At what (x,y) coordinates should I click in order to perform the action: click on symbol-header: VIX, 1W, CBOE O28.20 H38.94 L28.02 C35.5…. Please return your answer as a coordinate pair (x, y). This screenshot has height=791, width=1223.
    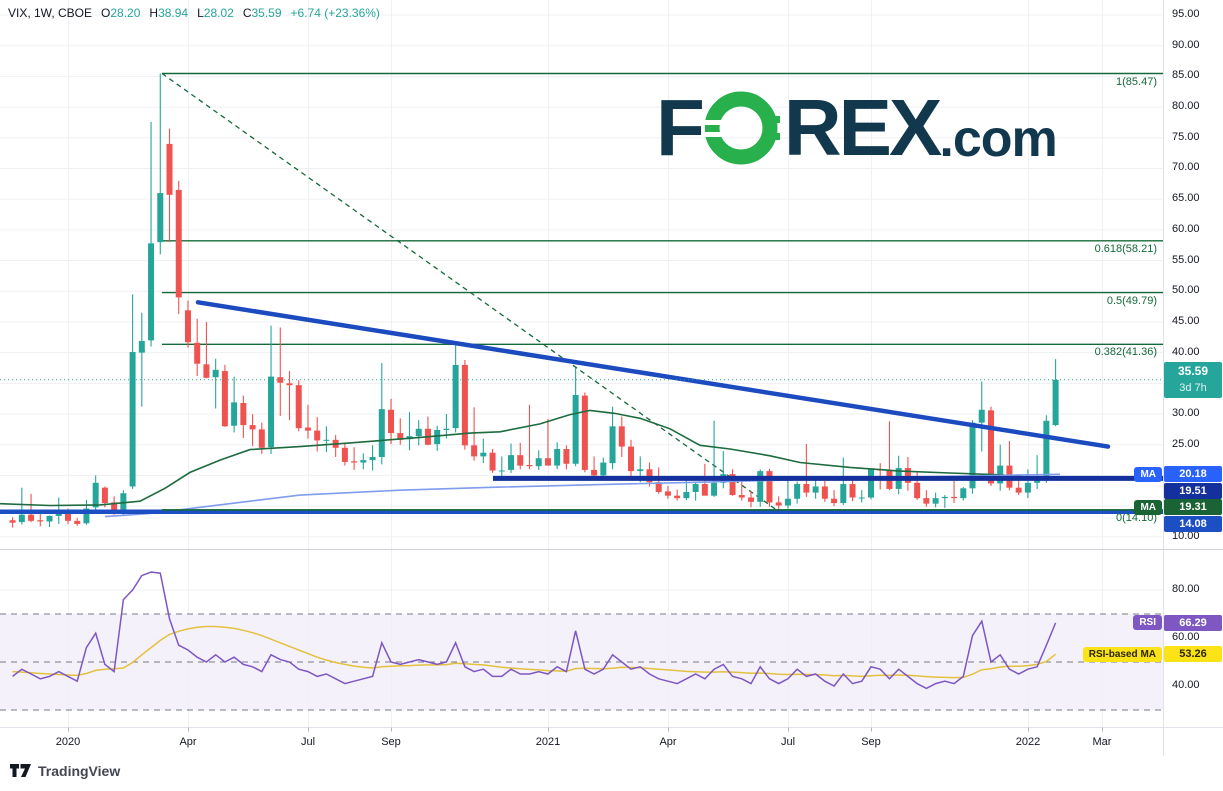
    Looking at the image, I should click on (194, 13).